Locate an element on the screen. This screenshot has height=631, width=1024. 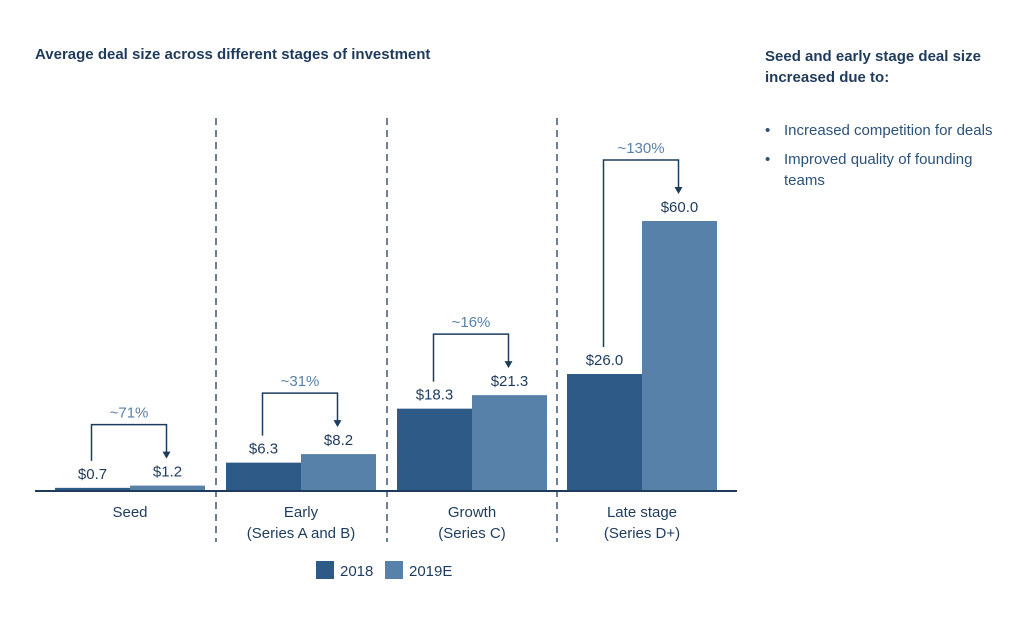
data-label: $26.0 is located at coordinates (605, 360).